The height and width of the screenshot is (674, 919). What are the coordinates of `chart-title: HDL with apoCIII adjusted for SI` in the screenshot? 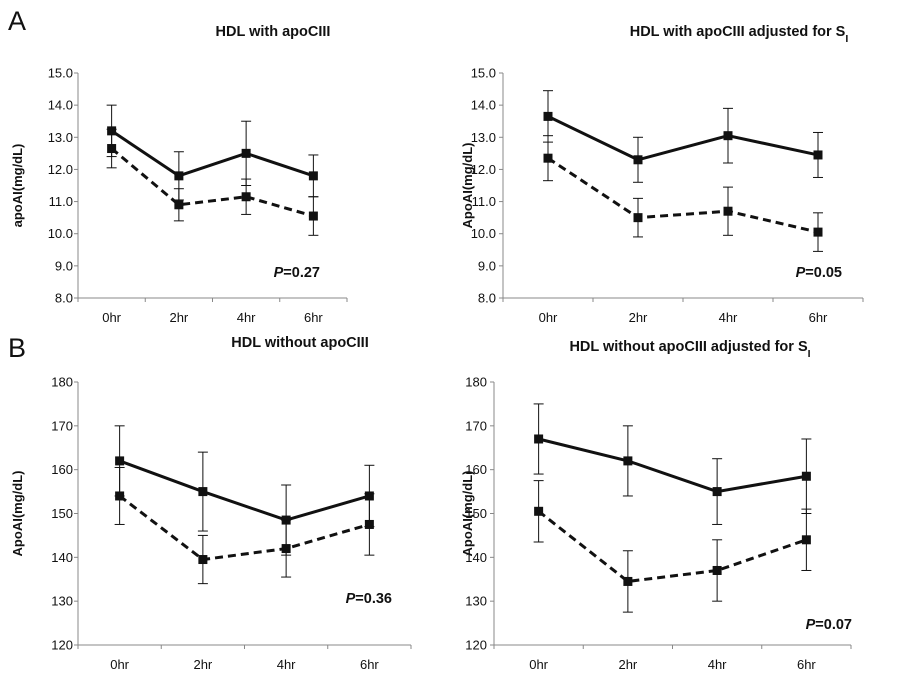 It's located at (739, 34).